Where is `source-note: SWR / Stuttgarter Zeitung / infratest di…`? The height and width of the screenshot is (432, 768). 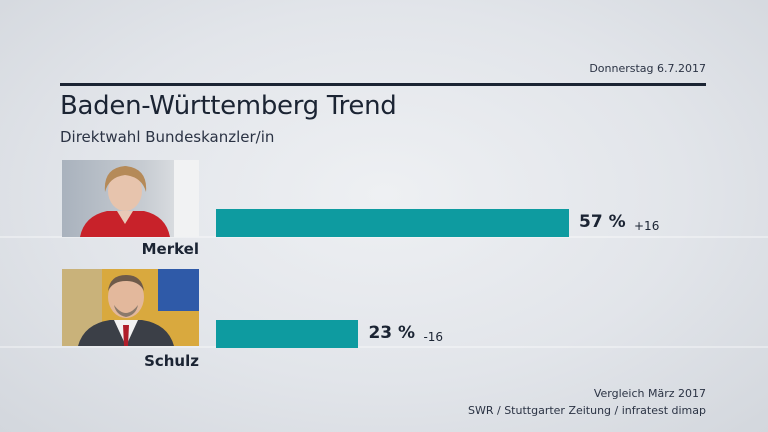
source-note: SWR / Stuttgarter Zeitung / infratest di… is located at coordinates (587, 410).